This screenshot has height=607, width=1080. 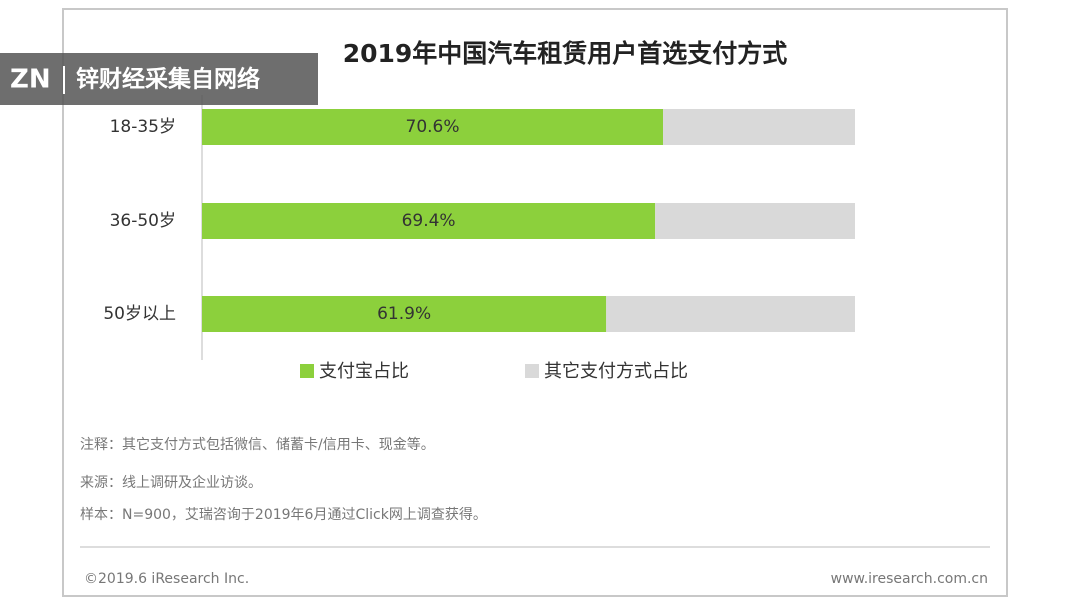 What do you see at coordinates (139, 314) in the screenshot?
I see `y-tick-label: 50岁以上` at bounding box center [139, 314].